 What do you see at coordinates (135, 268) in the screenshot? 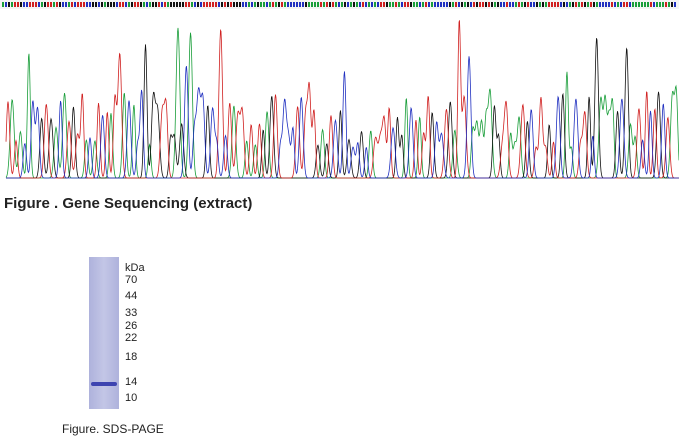
I see `gel-unit: kDa` at bounding box center [135, 268].